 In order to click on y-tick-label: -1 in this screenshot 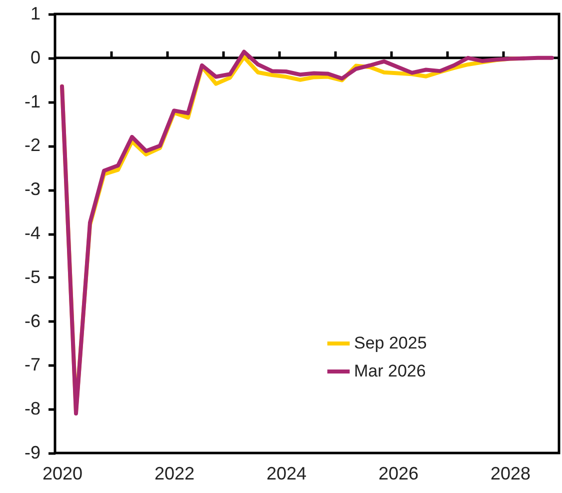, I will do `click(32, 101)`.